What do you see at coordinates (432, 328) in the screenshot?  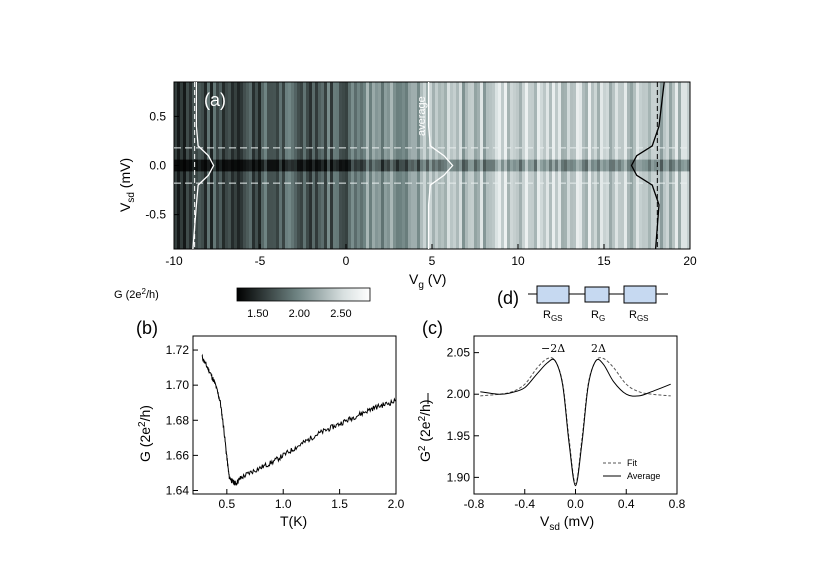 I see `panel-c-label: (c)` at bounding box center [432, 328].